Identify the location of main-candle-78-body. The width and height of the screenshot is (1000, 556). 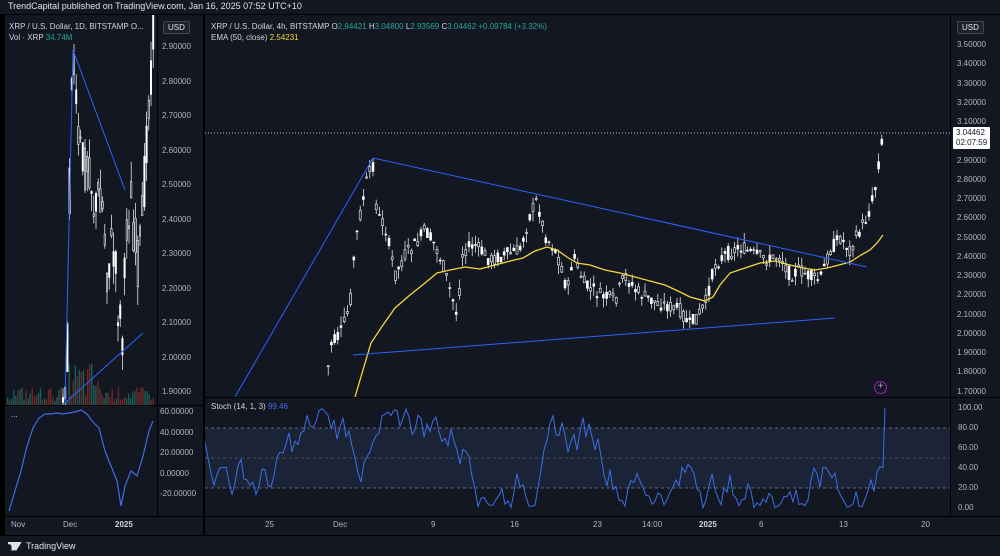
(574, 256).